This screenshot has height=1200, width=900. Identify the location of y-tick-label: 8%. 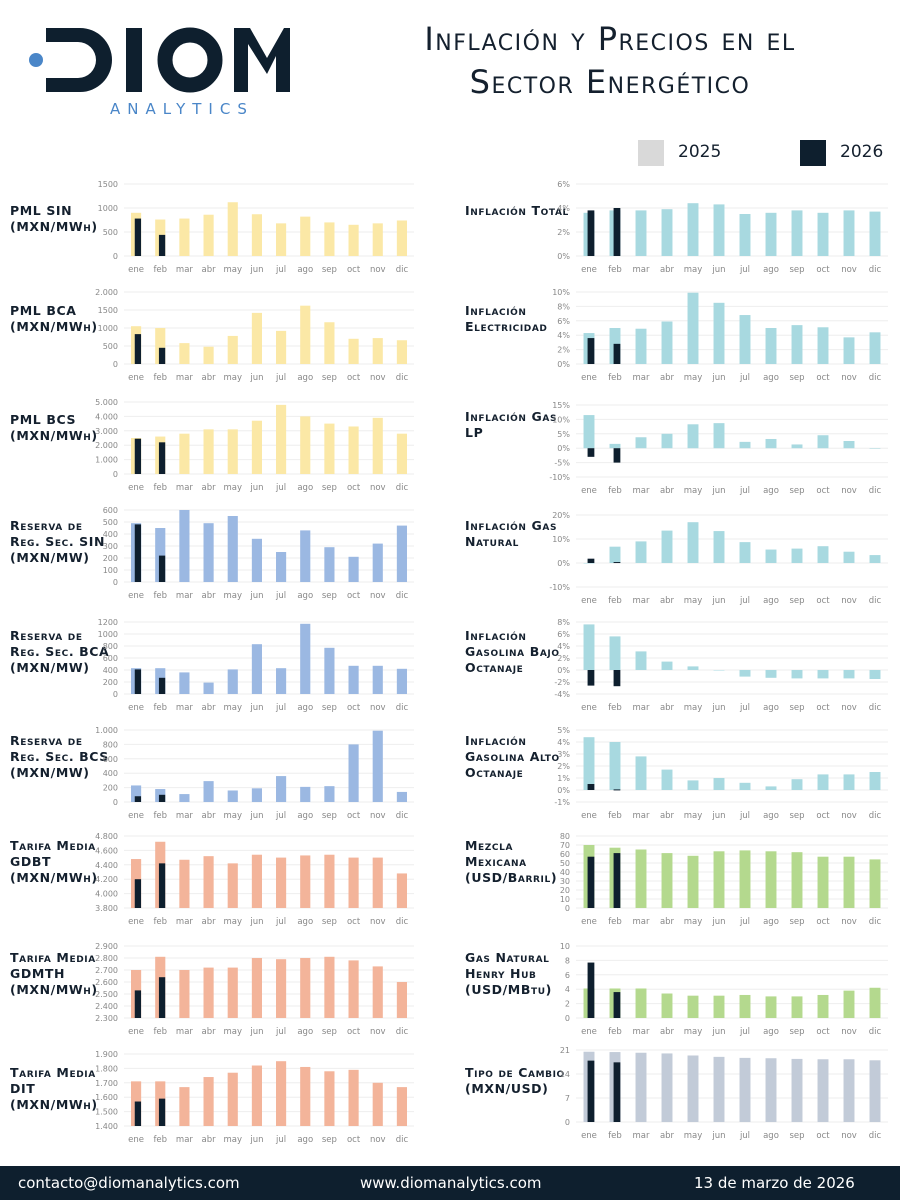
(563, 622).